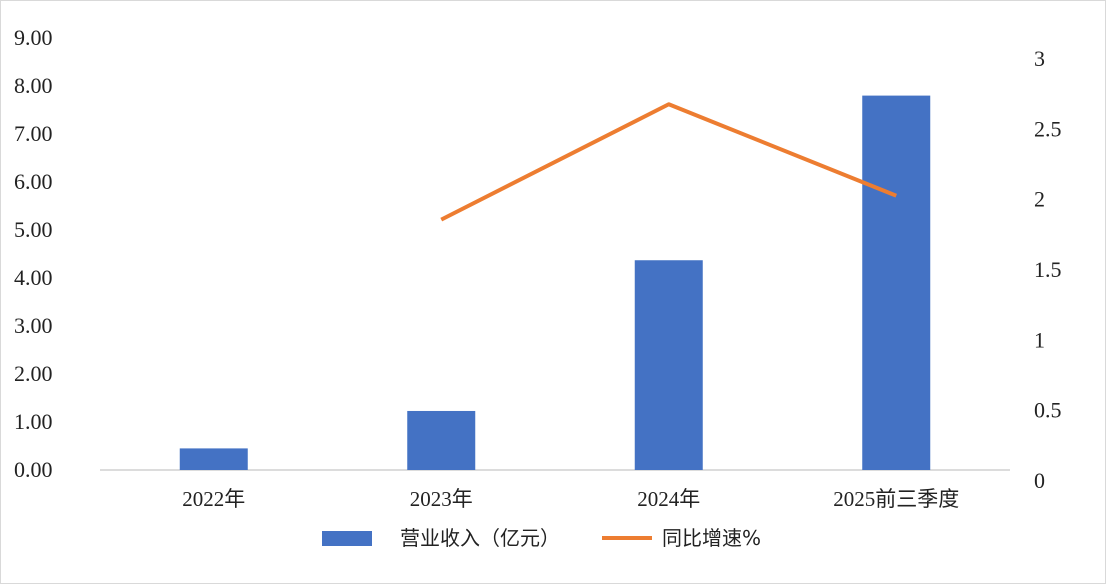 The height and width of the screenshot is (584, 1106). Describe the element at coordinates (33, 85) in the screenshot. I see `y-left-tick-label: 8.00` at that location.